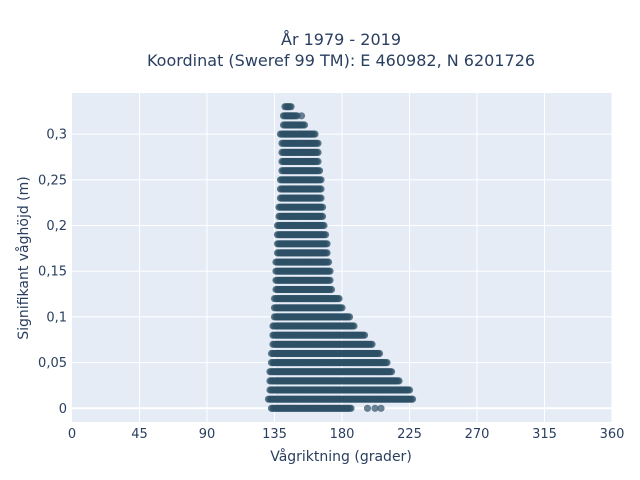 Image resolution: width=640 pixels, height=480 pixels. What do you see at coordinates (52, 363) in the screenshot?
I see `y-tick-label: 0,05` at bounding box center [52, 363].